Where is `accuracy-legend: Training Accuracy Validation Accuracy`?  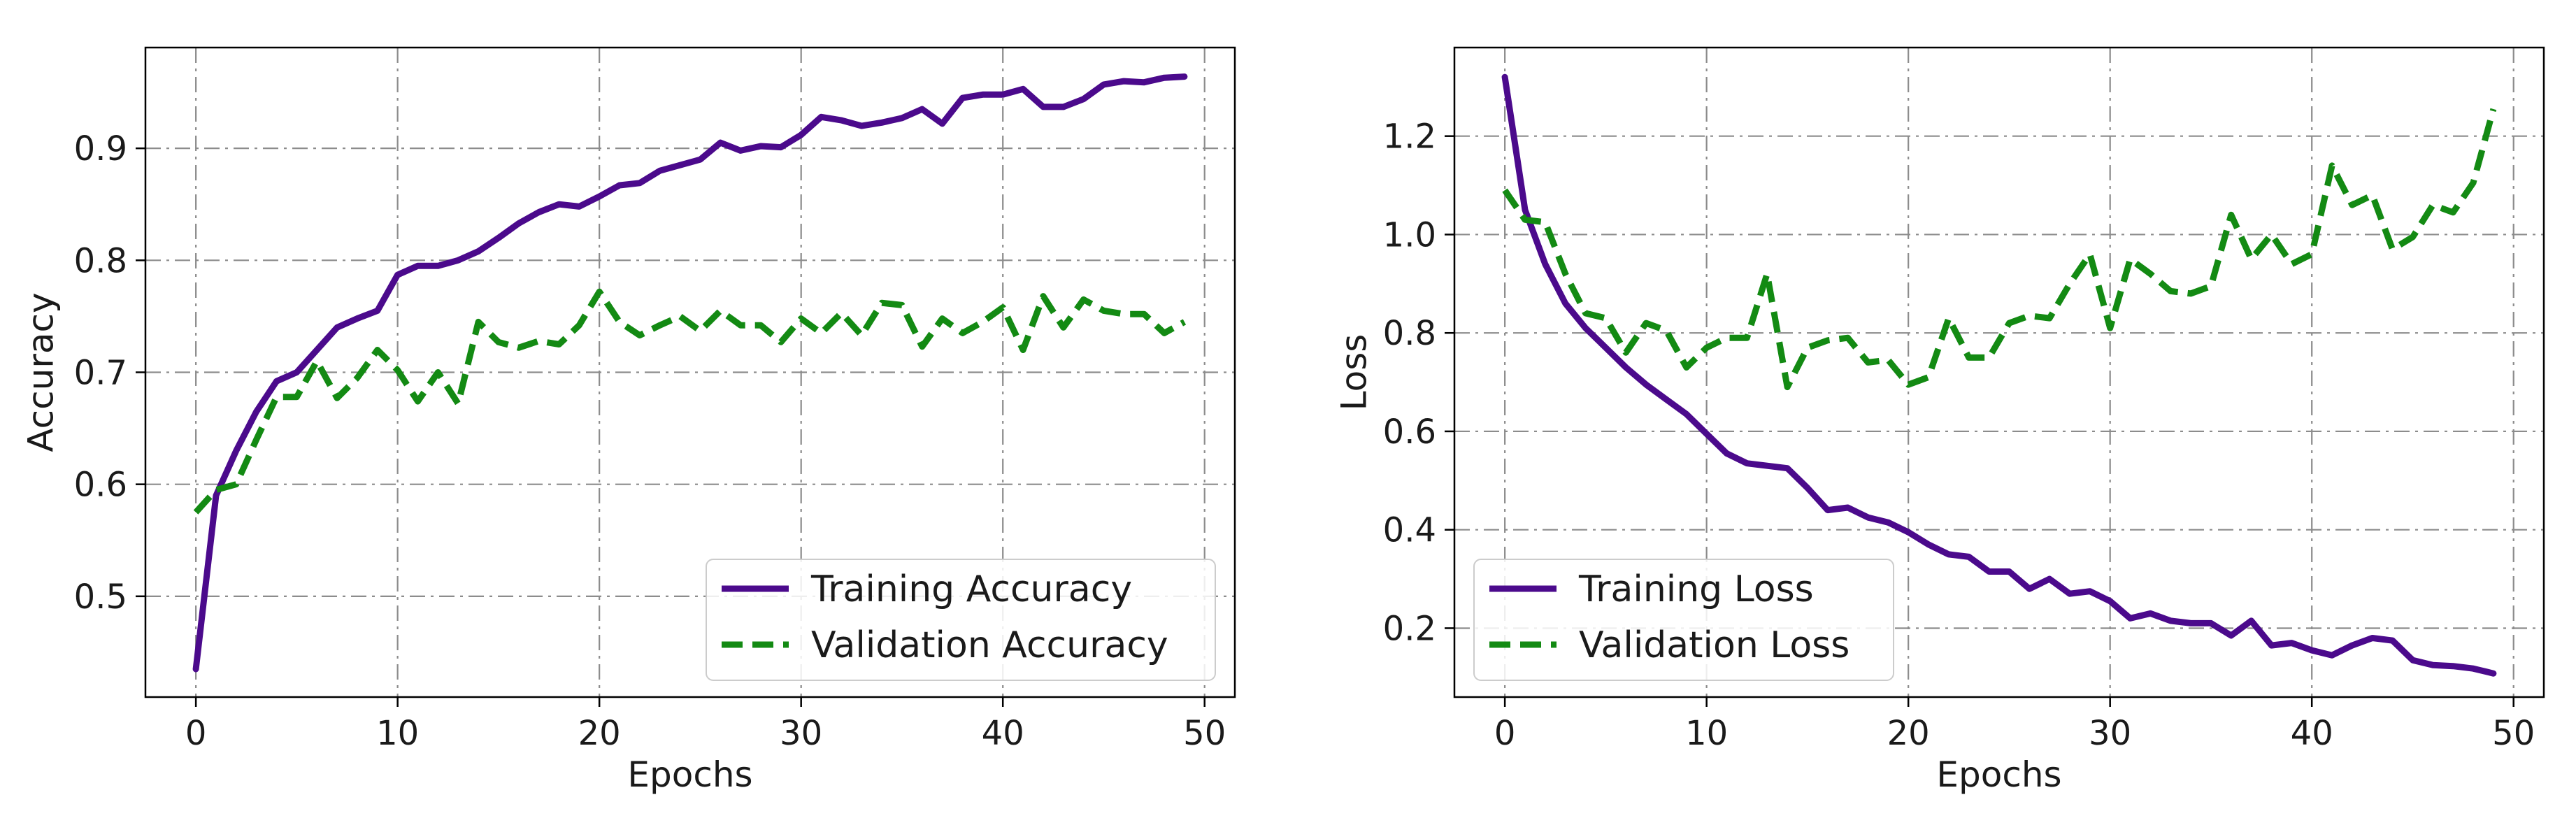 accuracy-legend: Training Accuracy Validation Accuracy is located at coordinates (961, 620).